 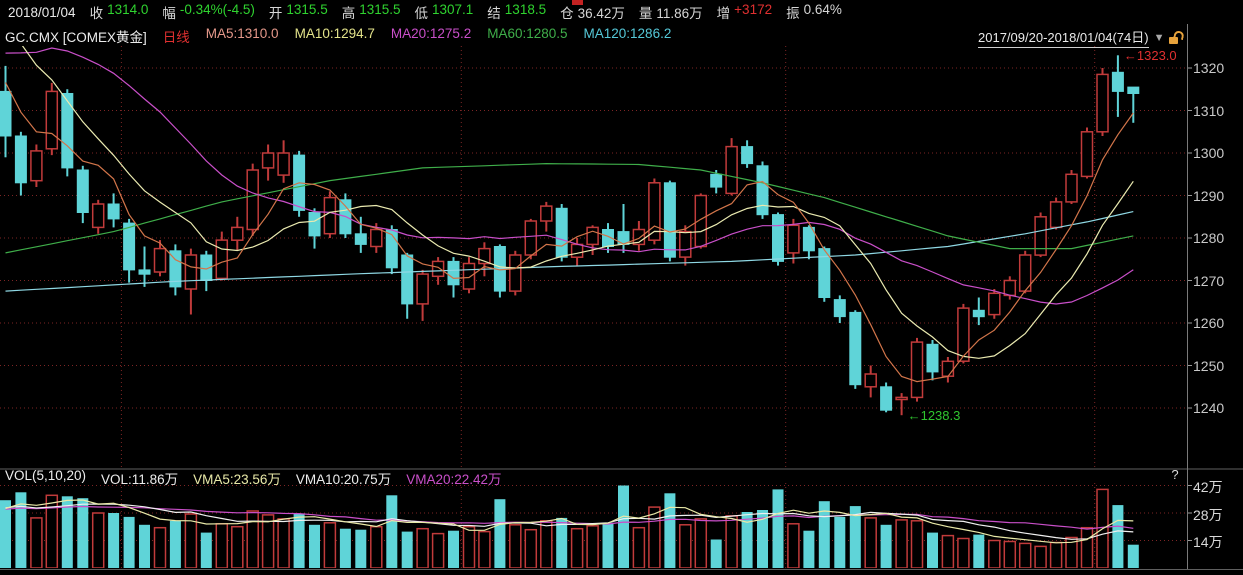 I want to click on quote-field-value: 1315.5, so click(x=307, y=9).